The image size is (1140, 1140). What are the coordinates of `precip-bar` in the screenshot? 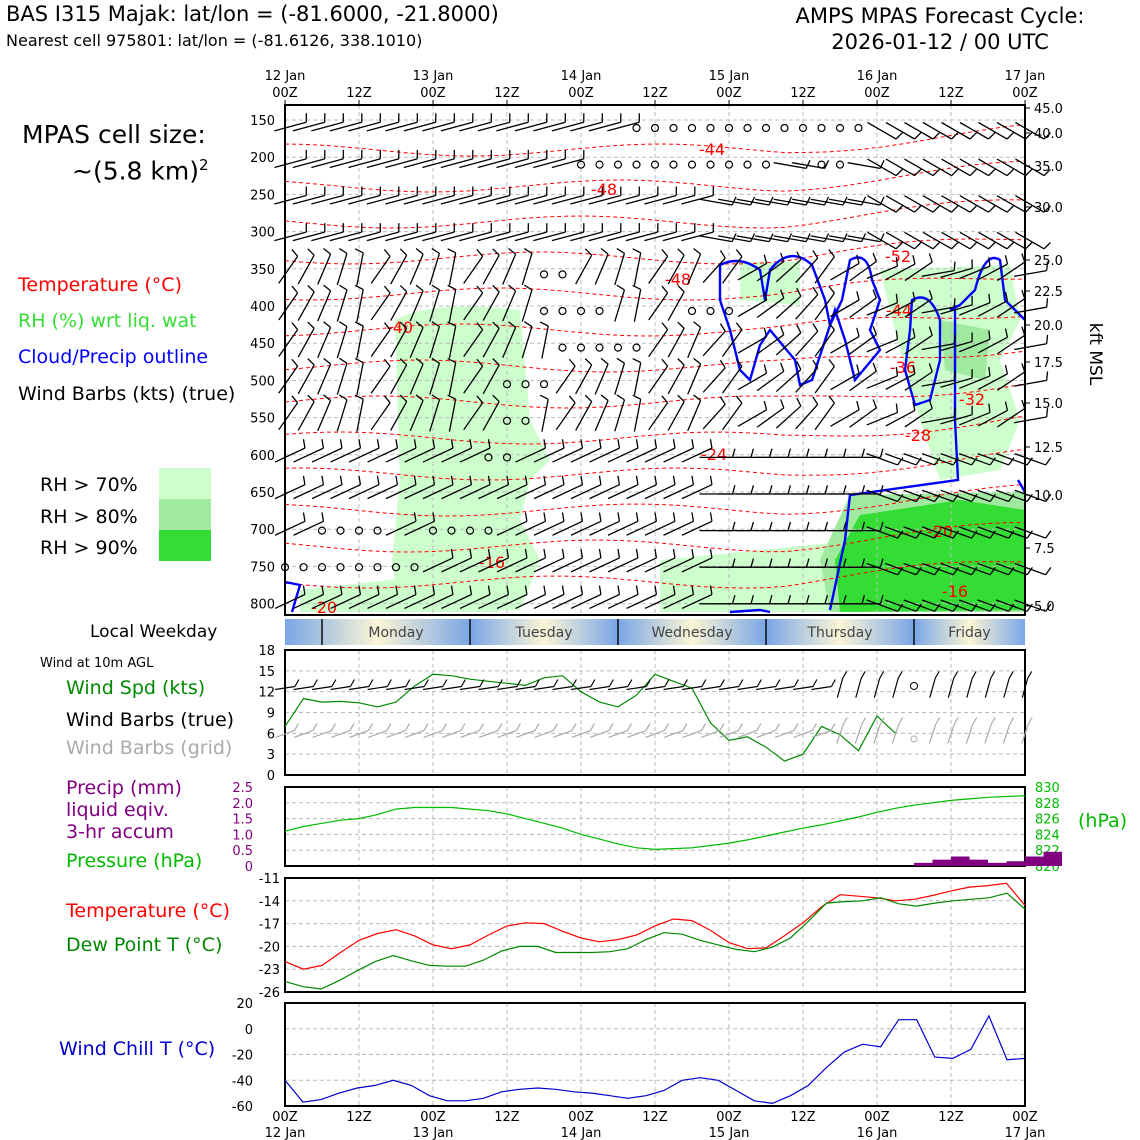 It's located at (978, 862).